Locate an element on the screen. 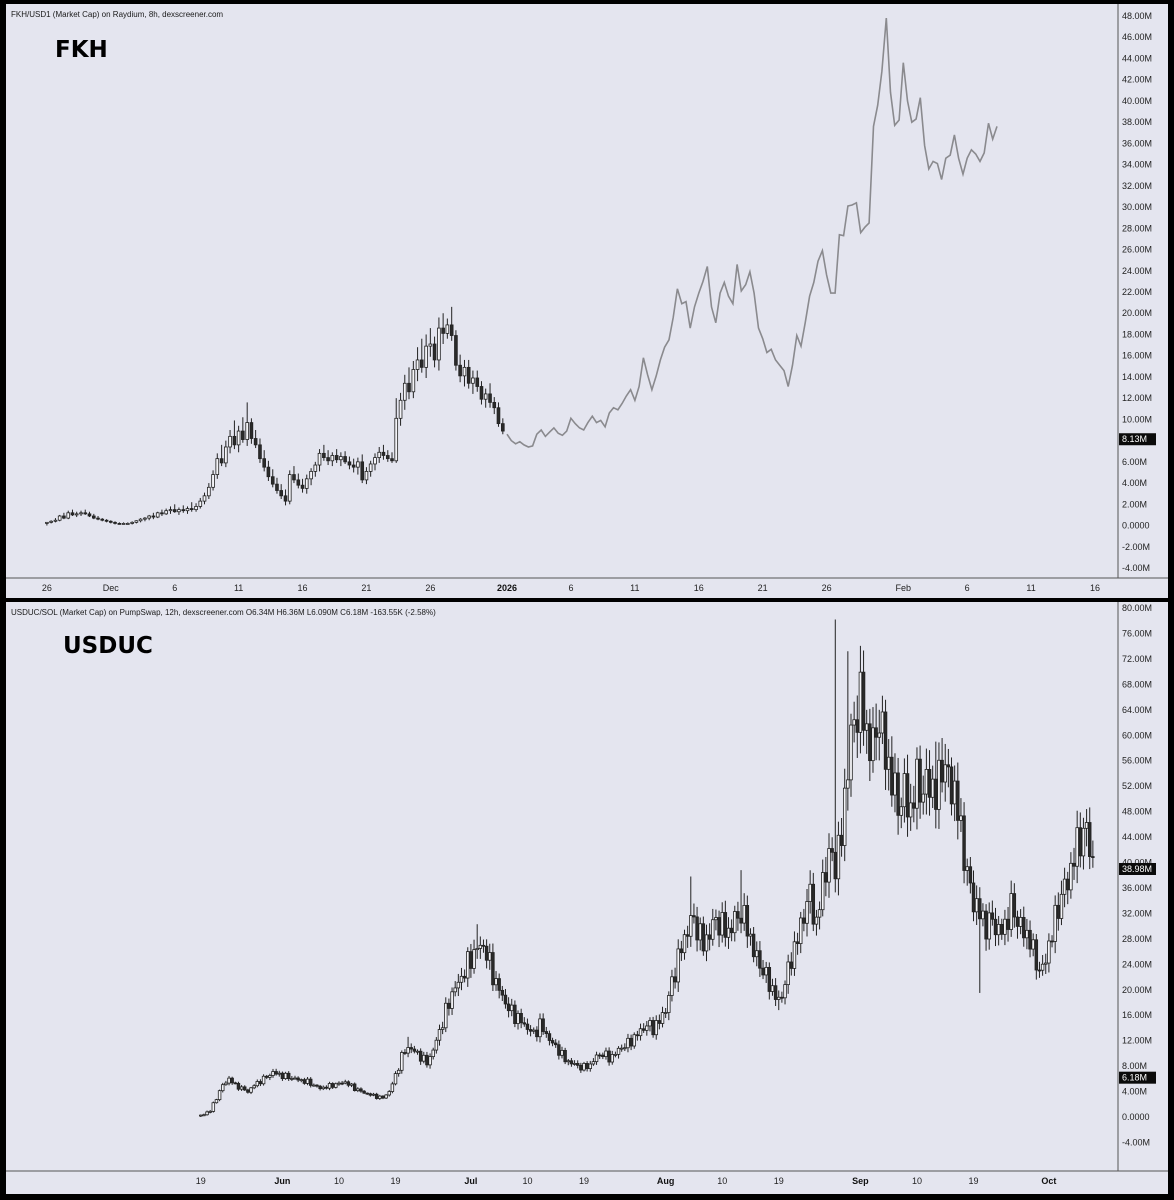 This screenshot has height=1200, width=1174. y-tick-label: -4.00M is located at coordinates (1136, 1142).